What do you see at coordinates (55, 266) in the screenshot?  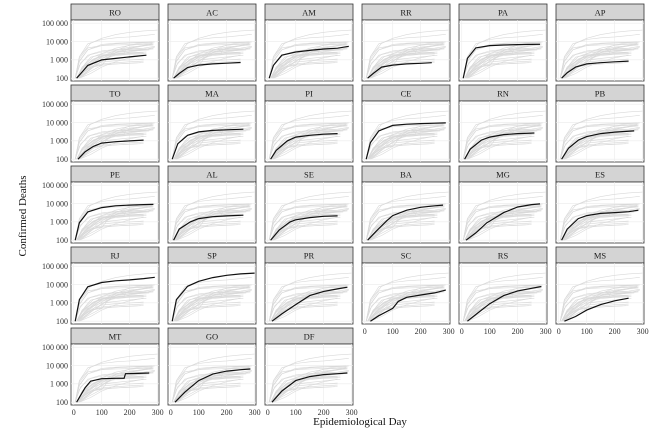 I see `y-tick-label: 100 000` at bounding box center [55, 266].